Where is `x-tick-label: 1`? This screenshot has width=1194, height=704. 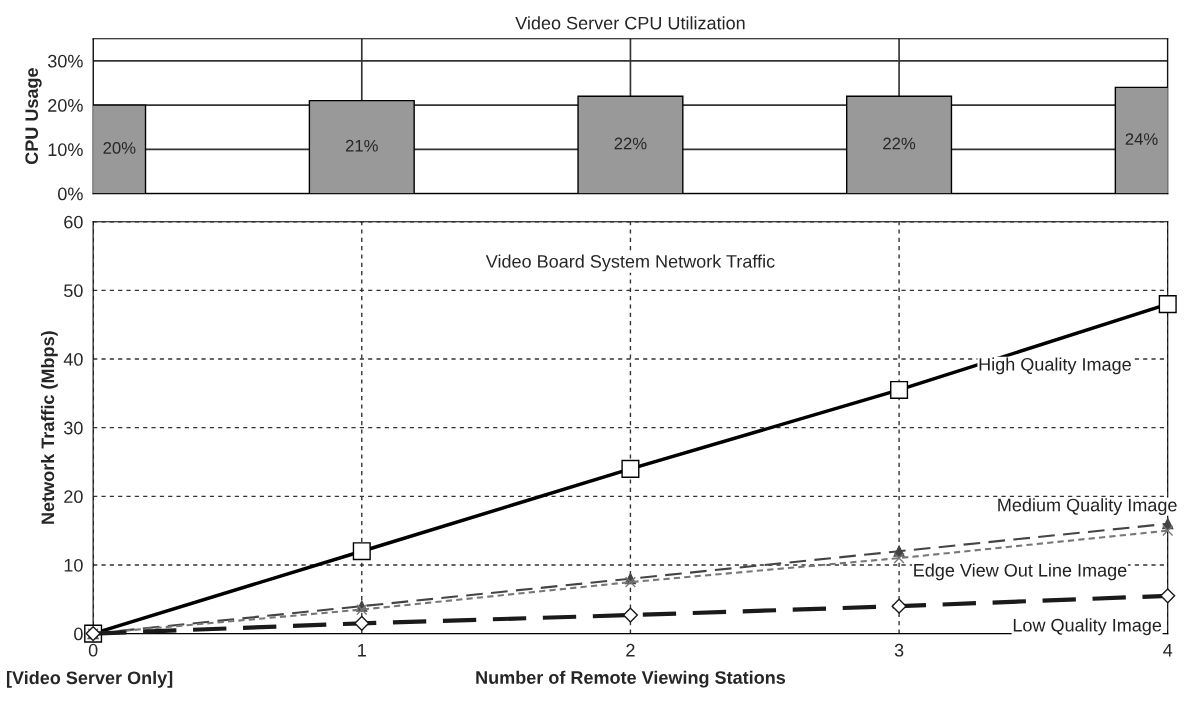
x-tick-label: 1 is located at coordinates (362, 650).